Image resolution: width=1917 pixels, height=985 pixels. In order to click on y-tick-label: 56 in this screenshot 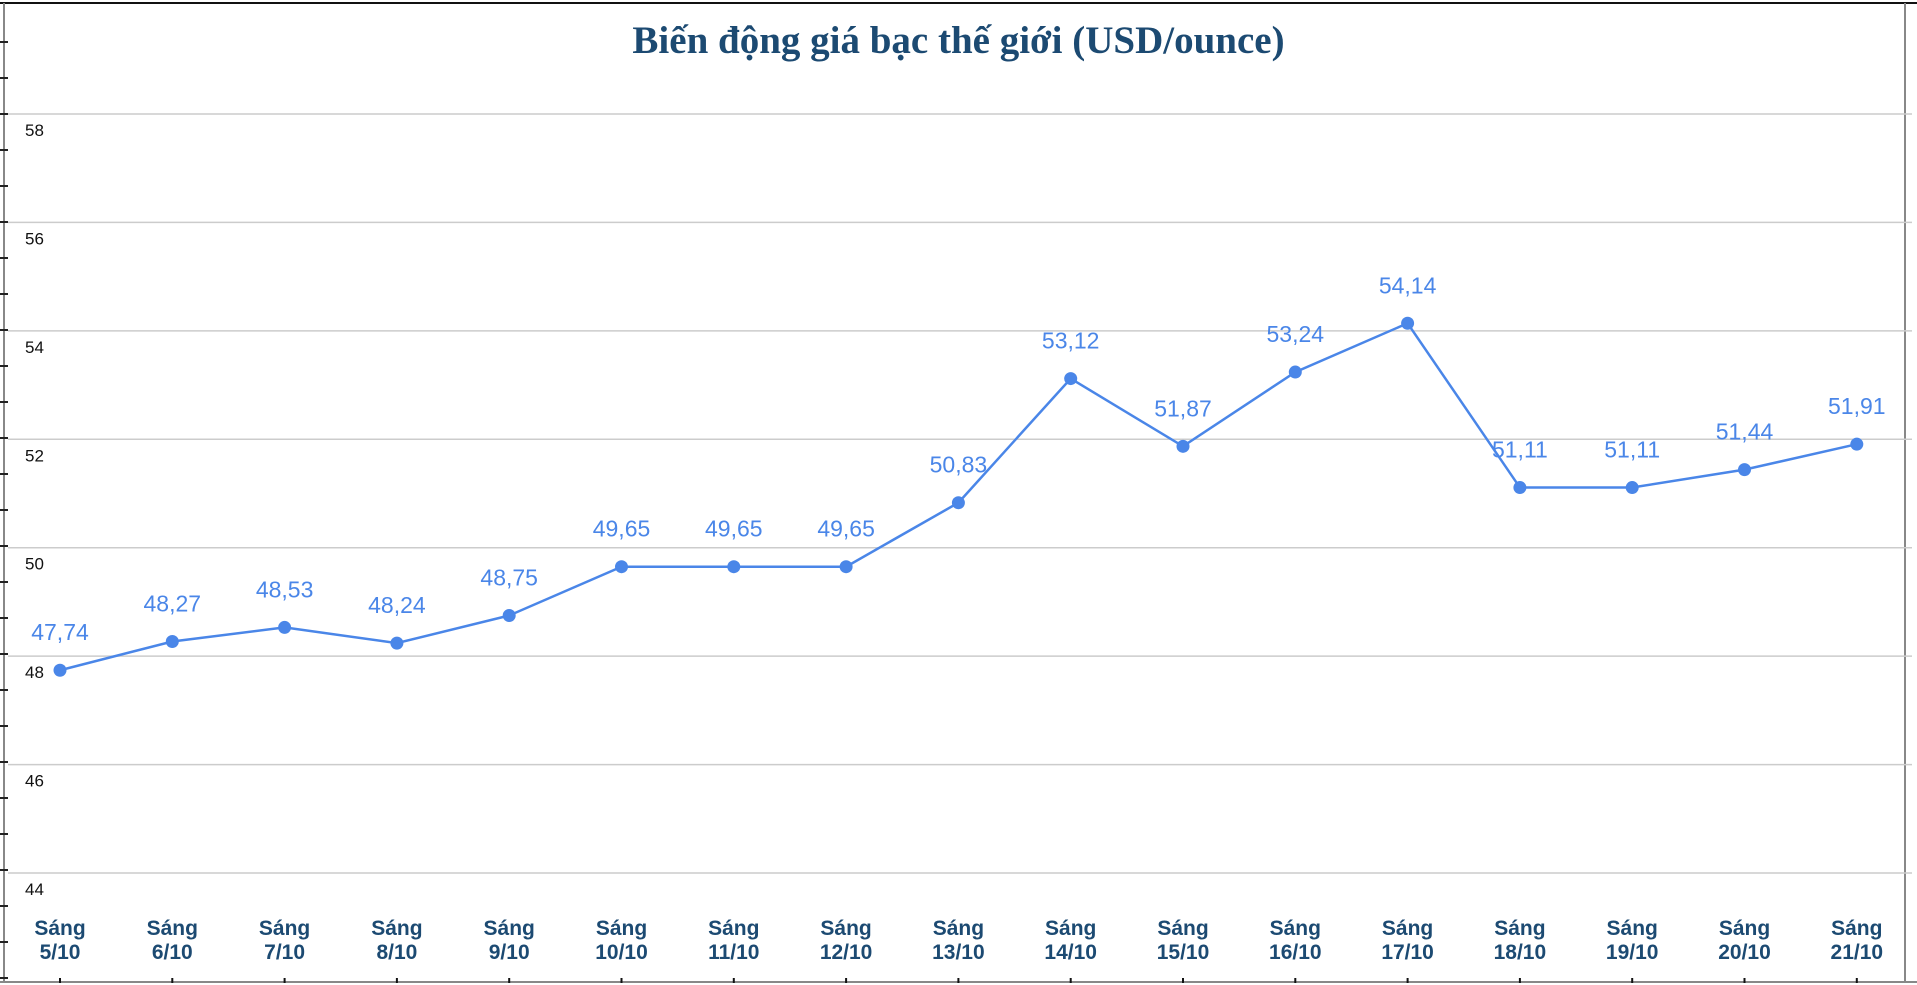, I will do `click(34, 238)`.